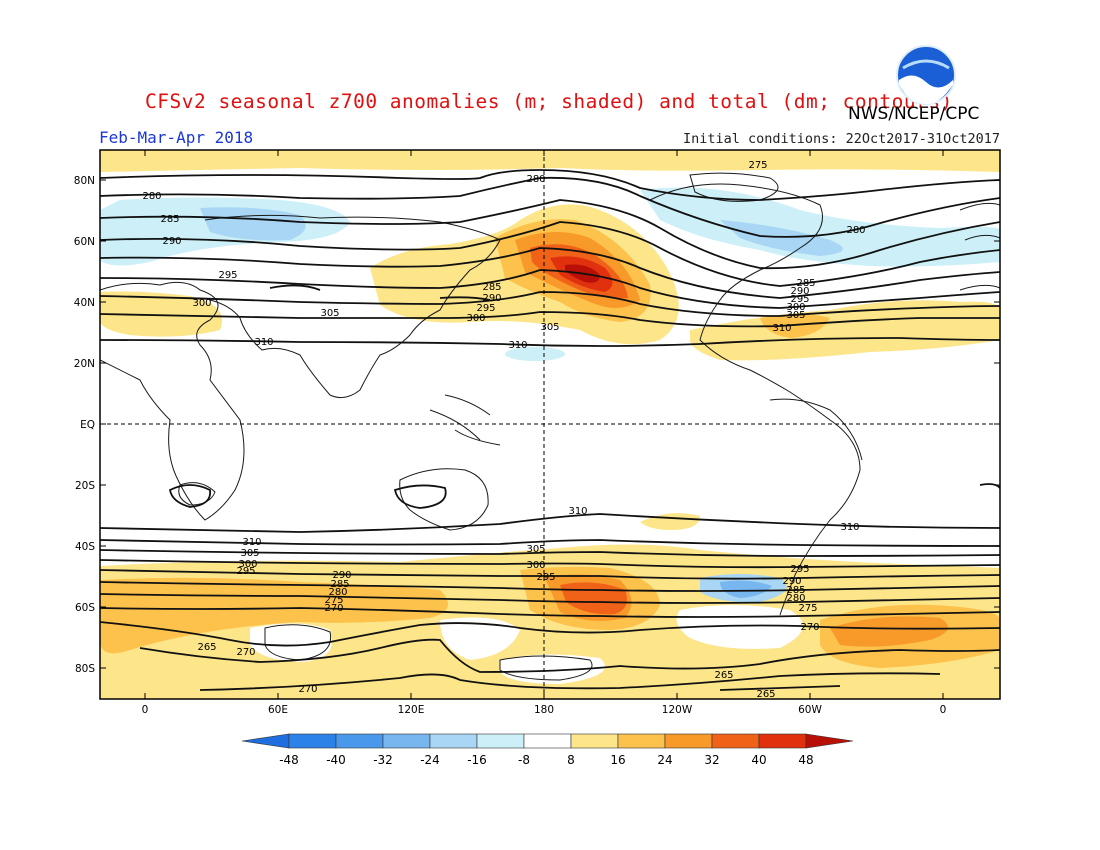 Image resolution: width=1100 pixels, height=850 pixels. Describe the element at coordinates (278, 710) in the screenshot. I see `lon-label-60e: 60E` at that location.